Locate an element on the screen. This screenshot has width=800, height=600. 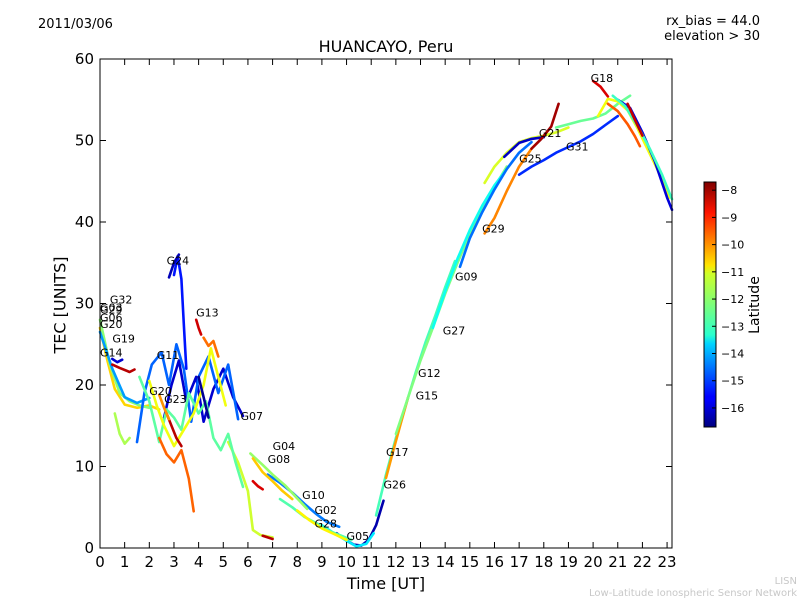
satellite-label-g04: G04 is located at coordinates (284, 446).